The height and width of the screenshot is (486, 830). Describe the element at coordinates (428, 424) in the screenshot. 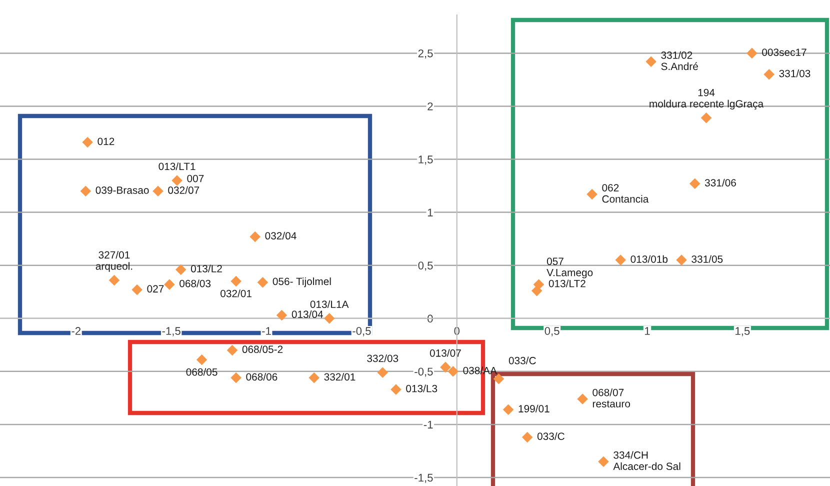

I see `y-tick-label: -1` at that location.